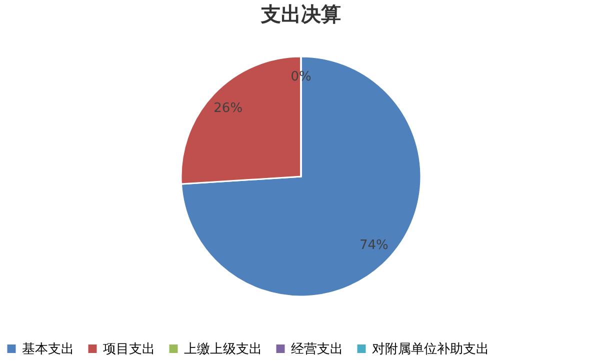 The height and width of the screenshot is (362, 602). Describe the element at coordinates (430, 349) in the screenshot. I see `legend-label: 对附属单位补助支出` at that location.